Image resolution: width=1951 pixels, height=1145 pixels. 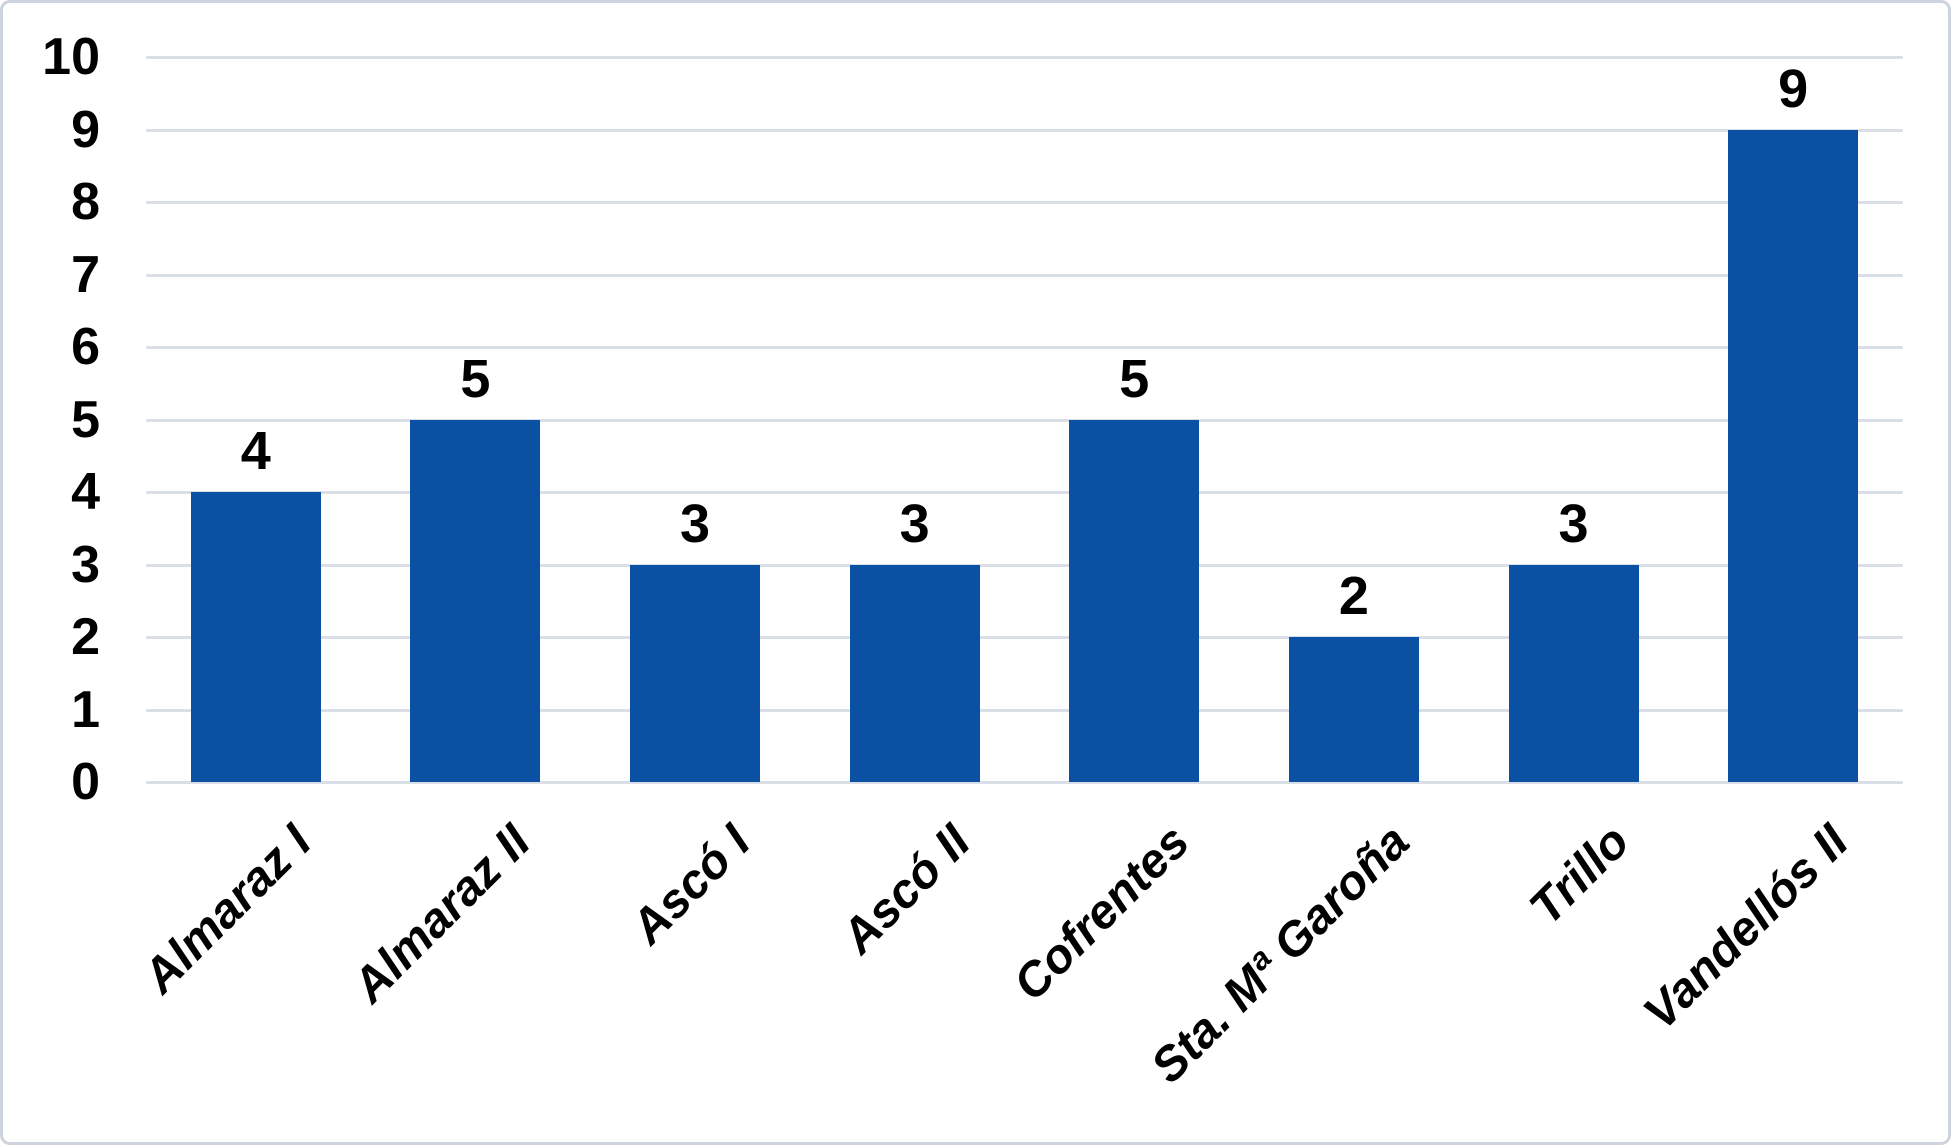 I want to click on y-axis-tick-label: 5, so click(x=85, y=419).